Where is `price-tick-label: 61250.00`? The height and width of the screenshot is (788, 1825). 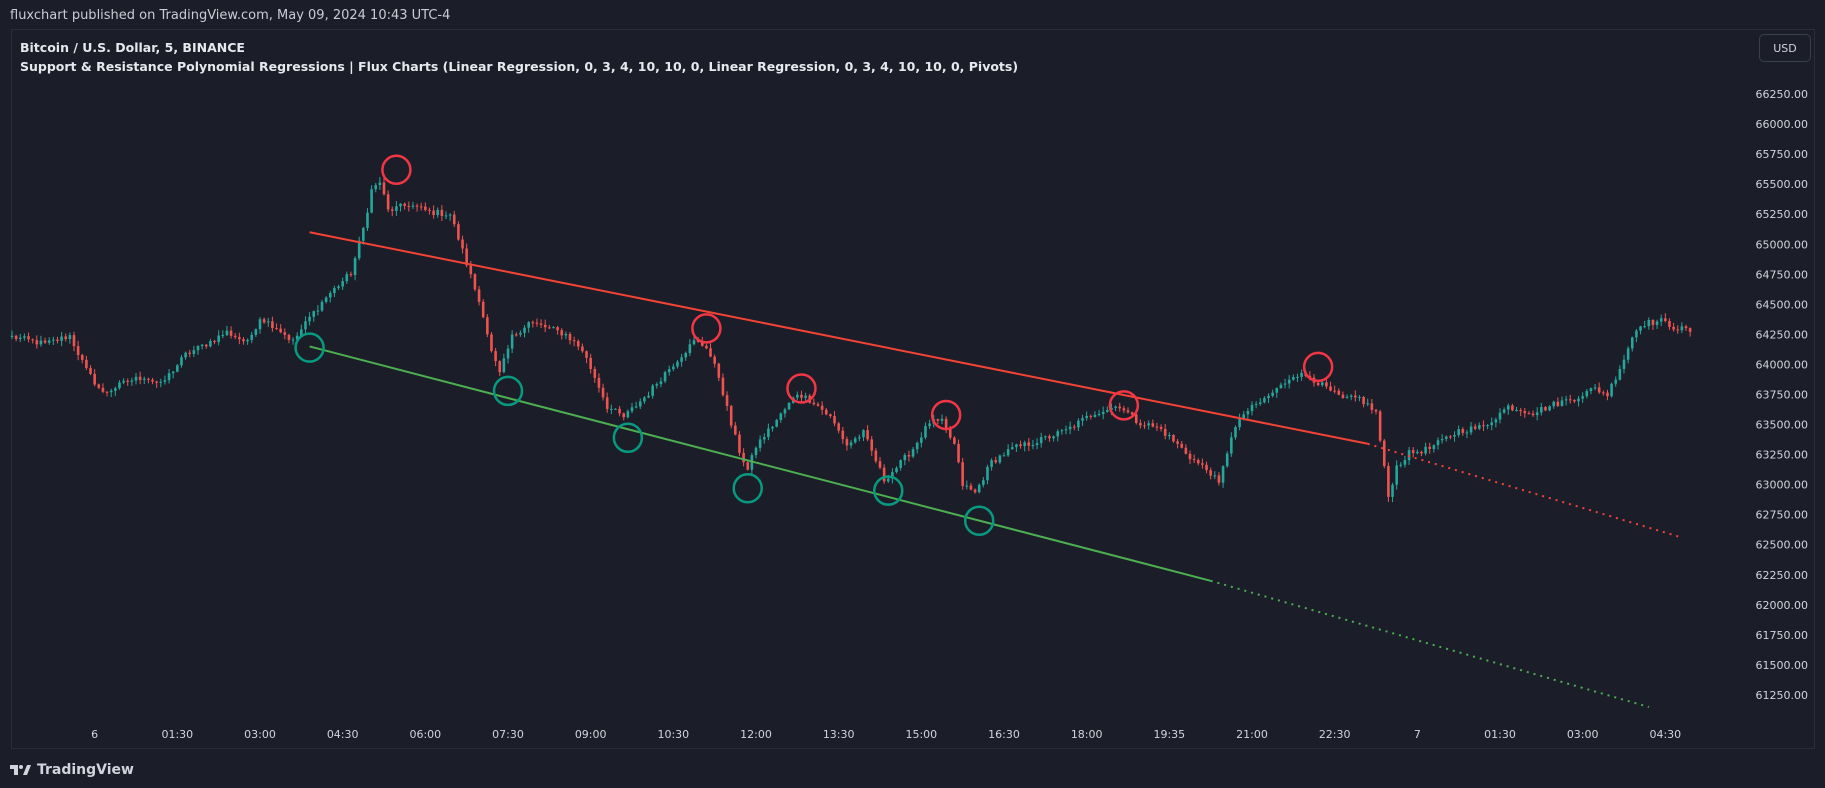 price-tick-label: 61250.00 is located at coordinates (1782, 695).